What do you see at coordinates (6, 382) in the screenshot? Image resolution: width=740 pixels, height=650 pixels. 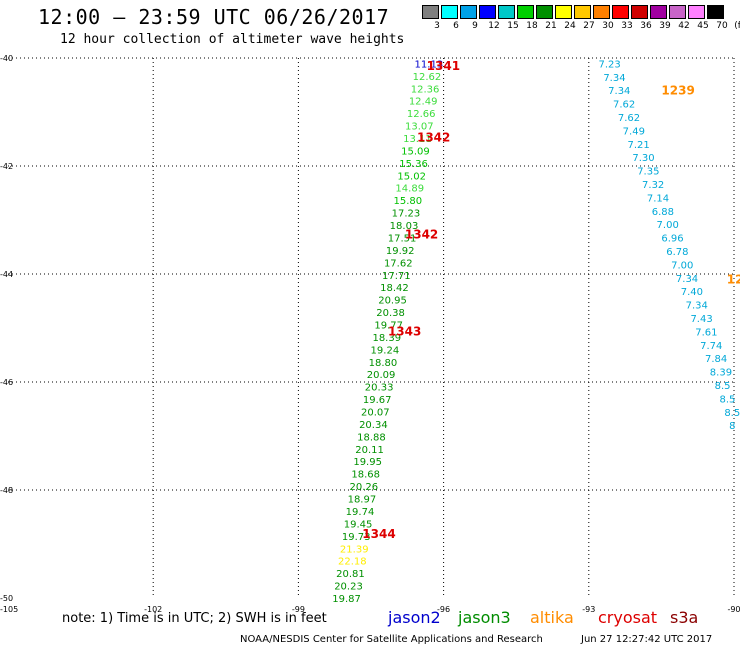 I see `y-tick-label: -46` at bounding box center [6, 382].